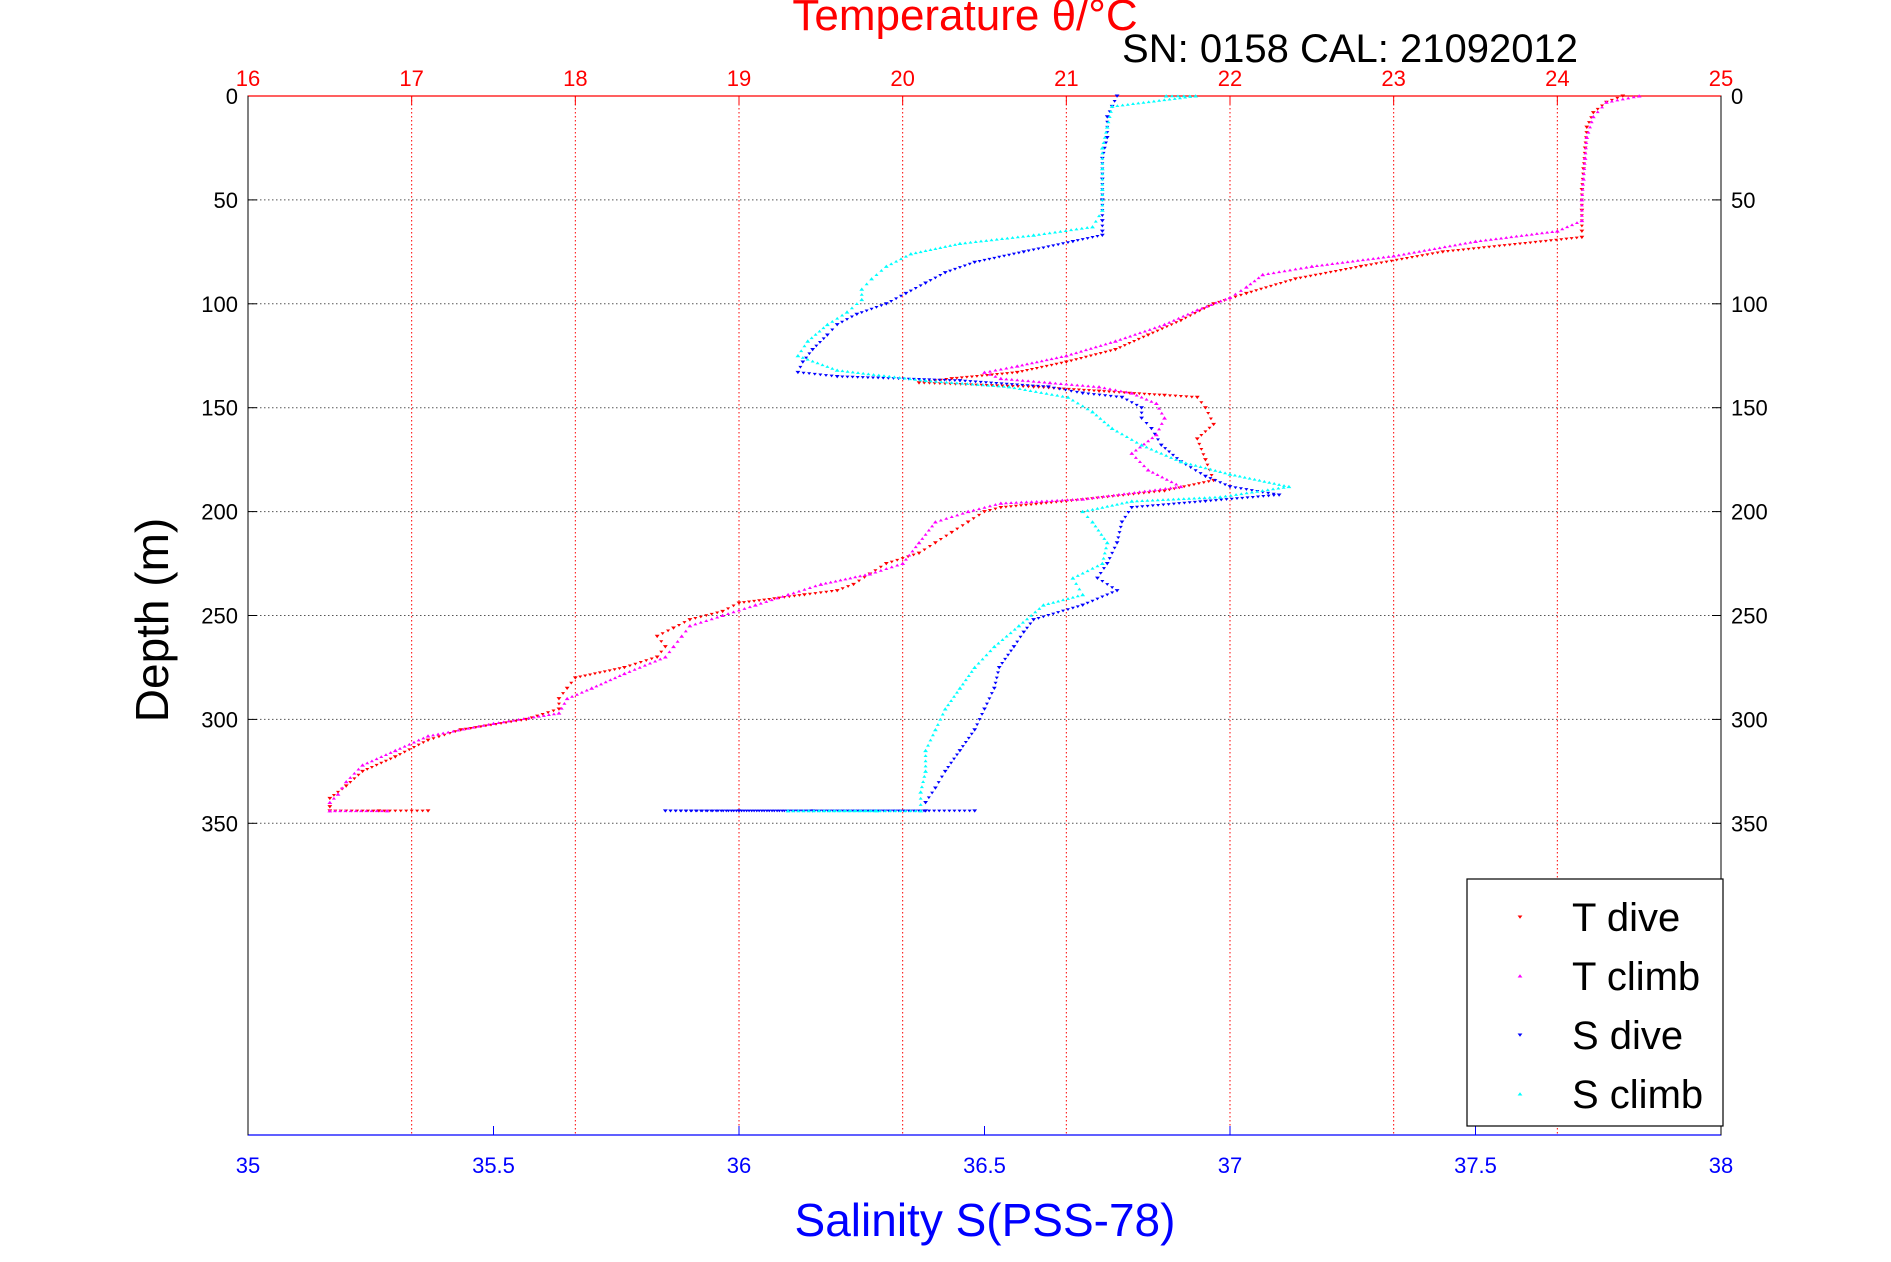 Image resolution: width=1891 pixels, height=1262 pixels. Describe the element at coordinates (985, 1220) in the screenshot. I see `x-axis-title: Salinity S(PSS-78)` at that location.